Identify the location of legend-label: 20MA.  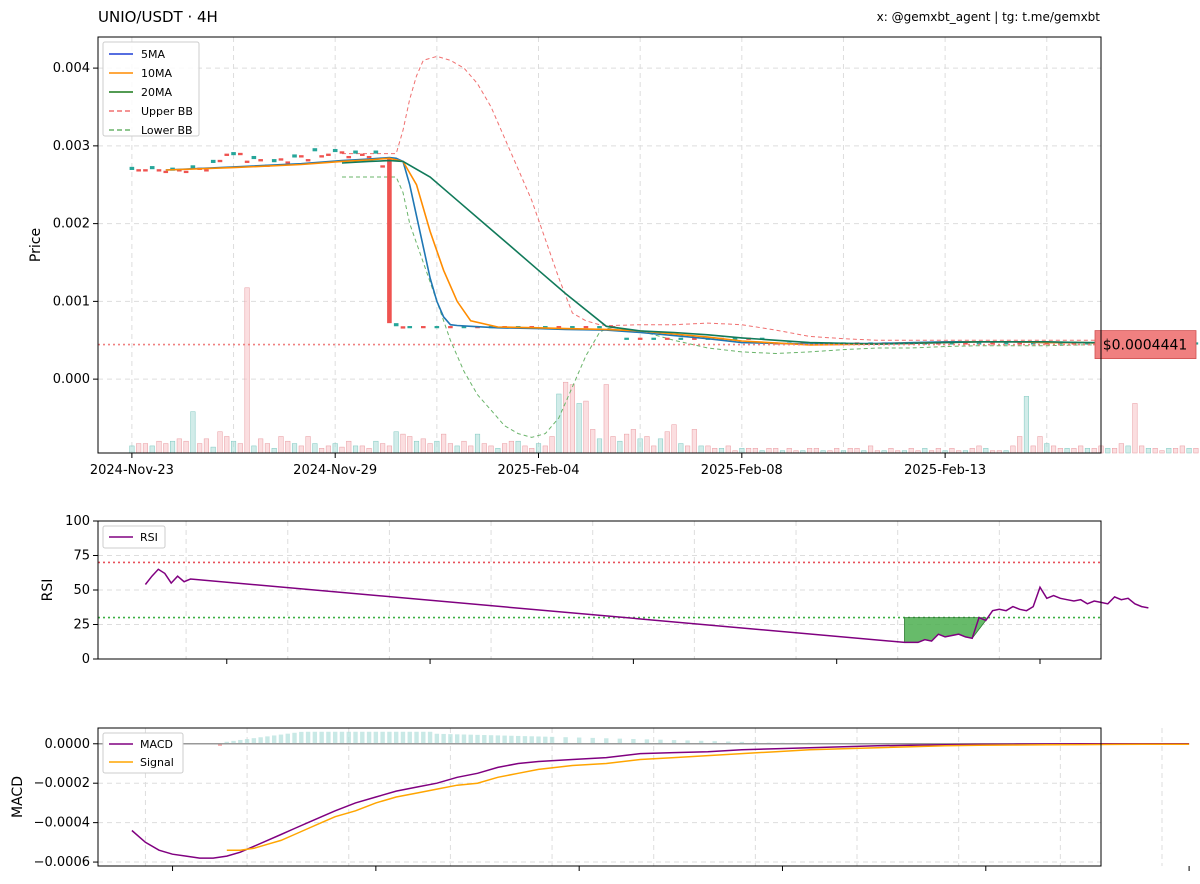
(156, 92).